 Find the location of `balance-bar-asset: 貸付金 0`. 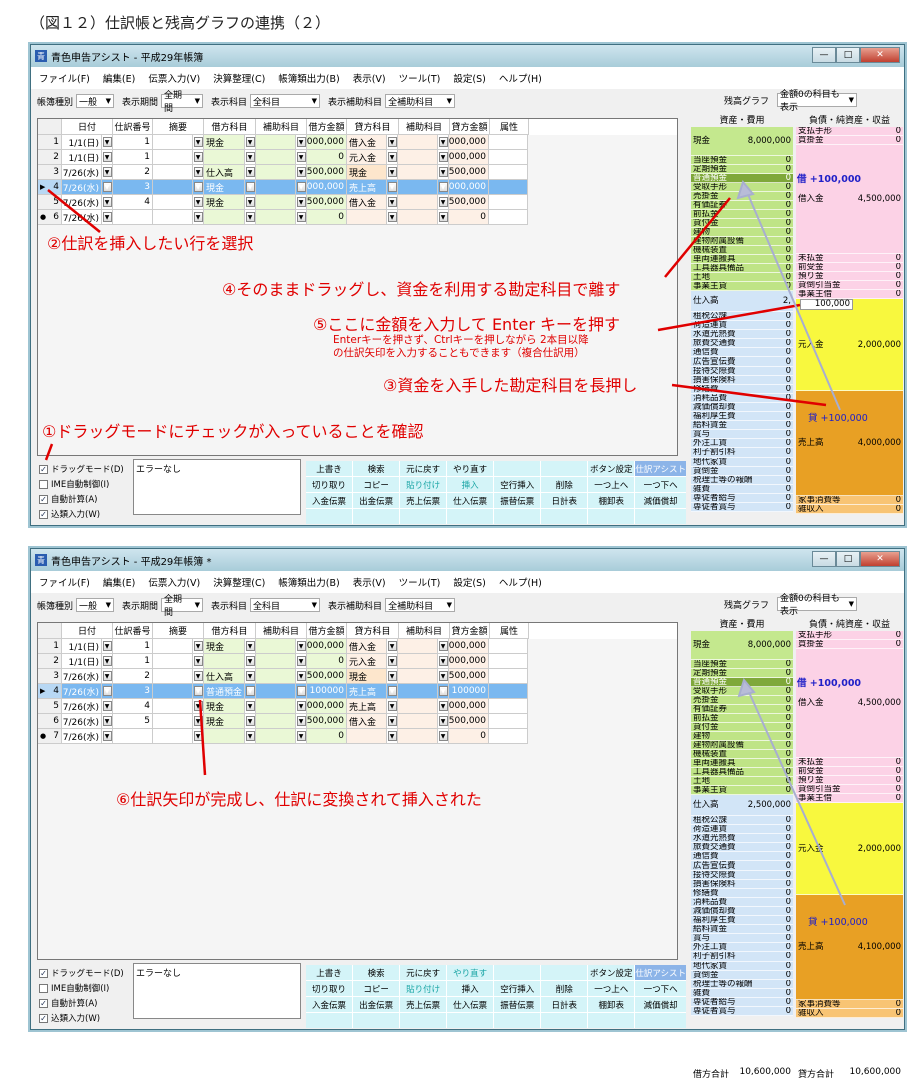

balance-bar-asset: 貸付金 0 is located at coordinates (742, 223).